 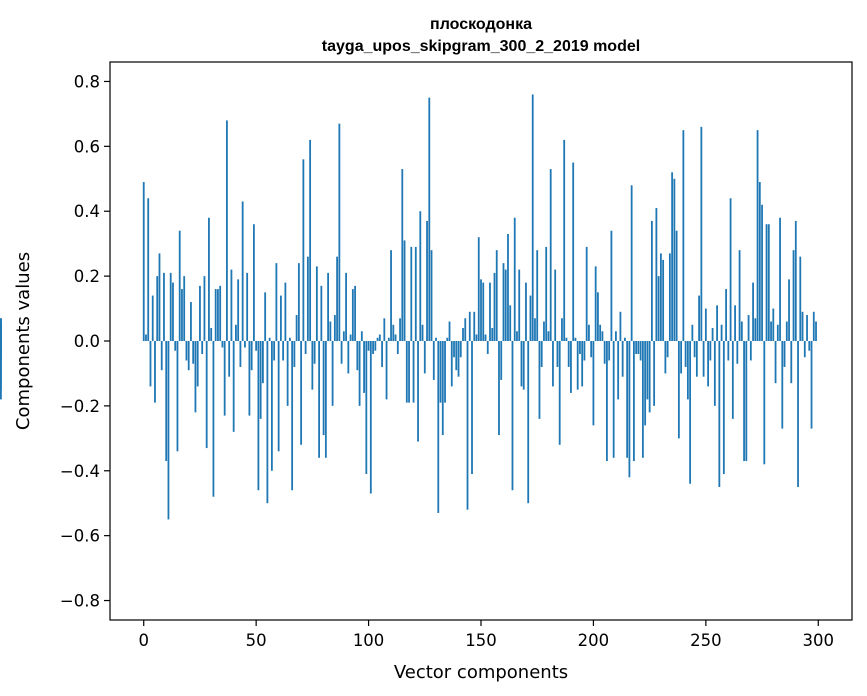 I want to click on chart-title: плоскодонка, so click(x=481, y=24).